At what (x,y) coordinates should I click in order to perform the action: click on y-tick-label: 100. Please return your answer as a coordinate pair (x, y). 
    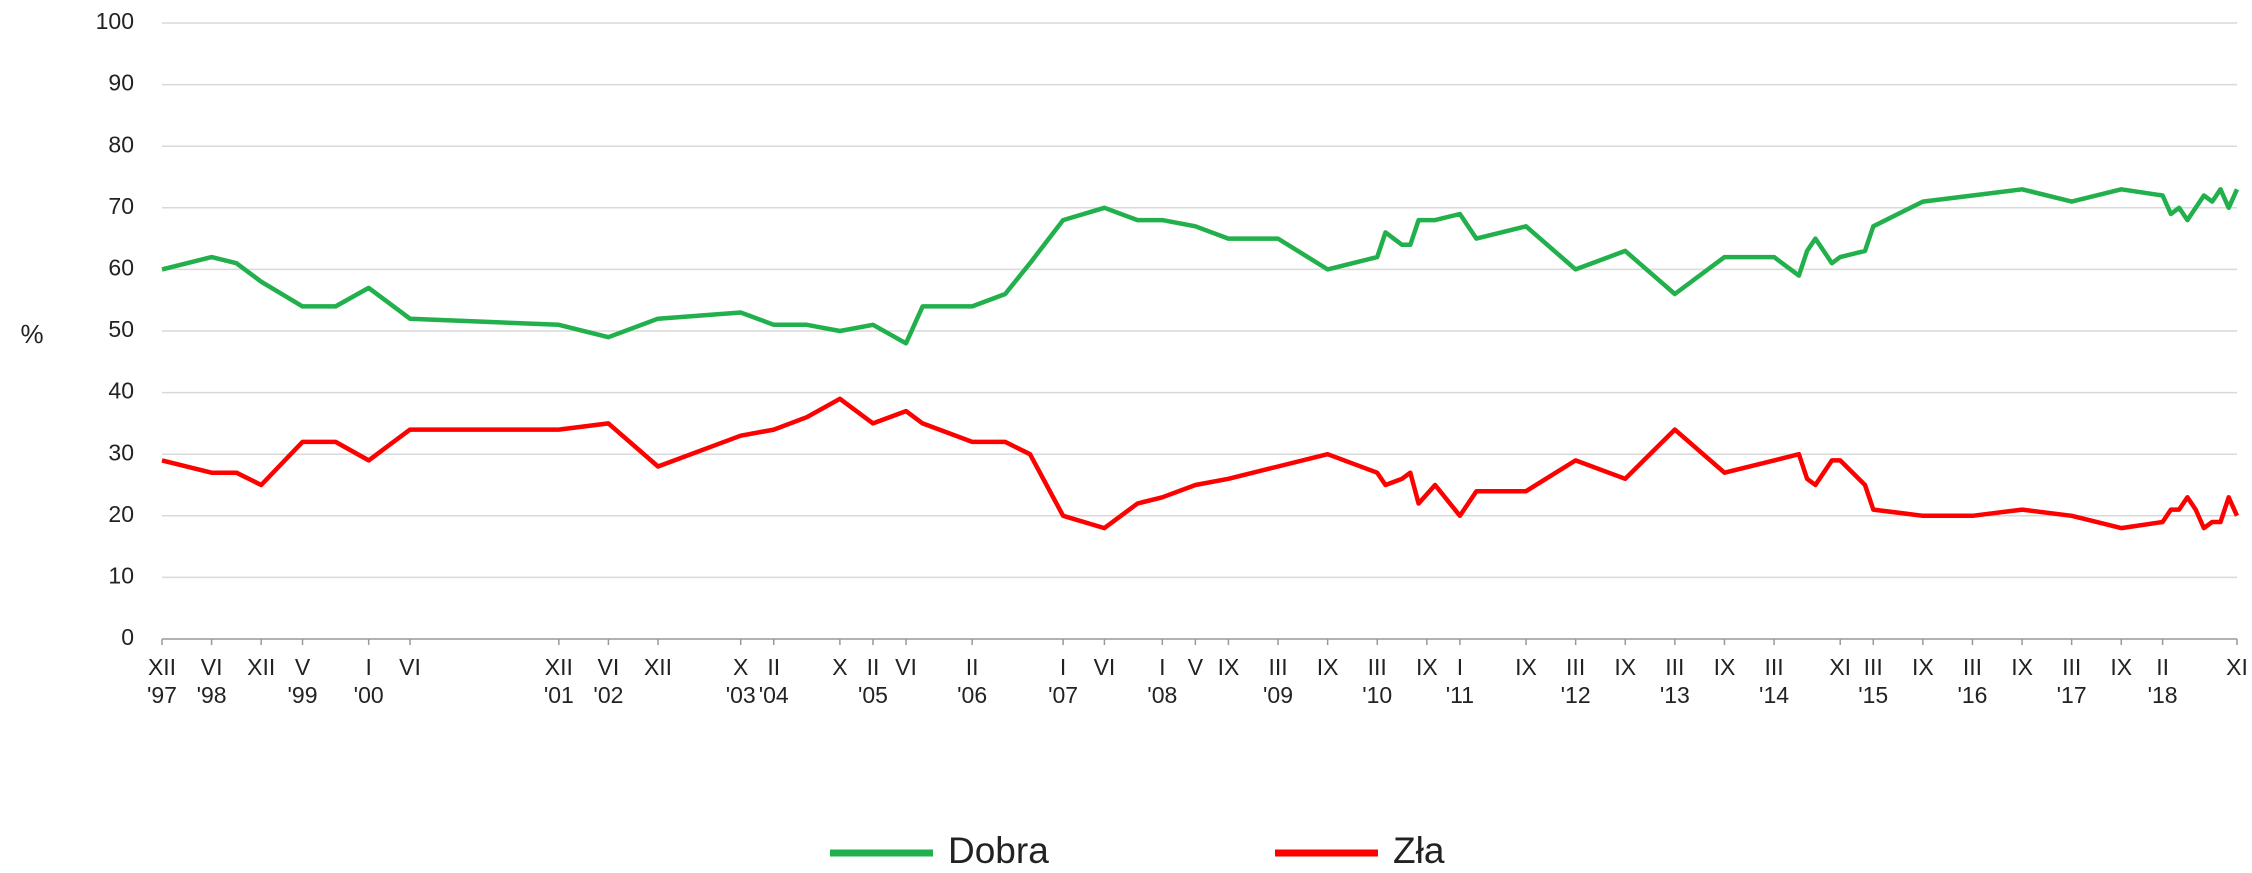
    Looking at the image, I should click on (115, 21).